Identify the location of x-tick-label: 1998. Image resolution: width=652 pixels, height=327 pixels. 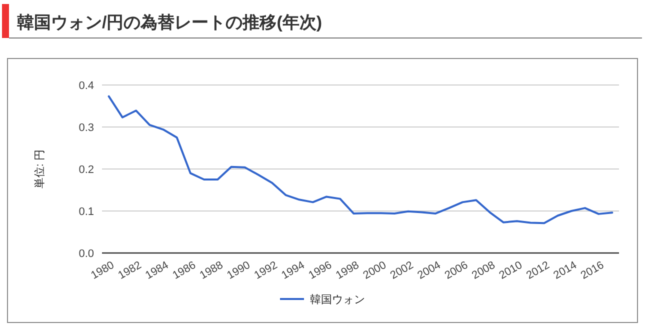
(348, 270).